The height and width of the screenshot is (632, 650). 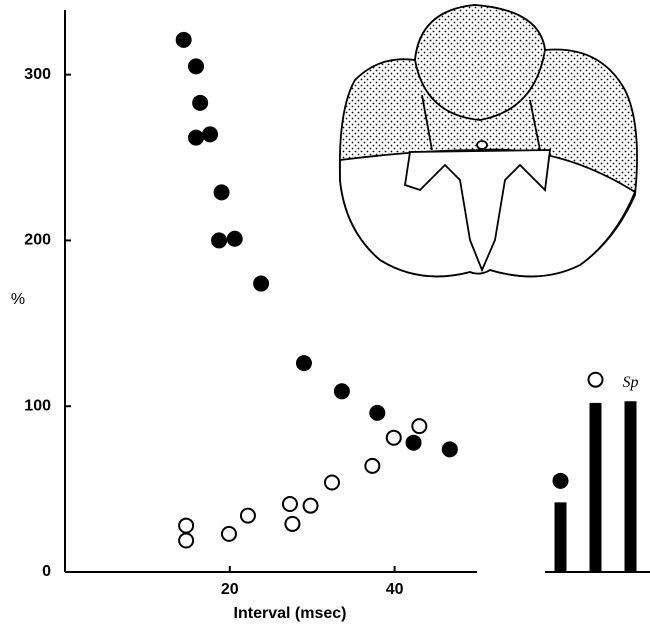 What do you see at coordinates (37, 405) in the screenshot?
I see `y-tick-label: 100` at bounding box center [37, 405].